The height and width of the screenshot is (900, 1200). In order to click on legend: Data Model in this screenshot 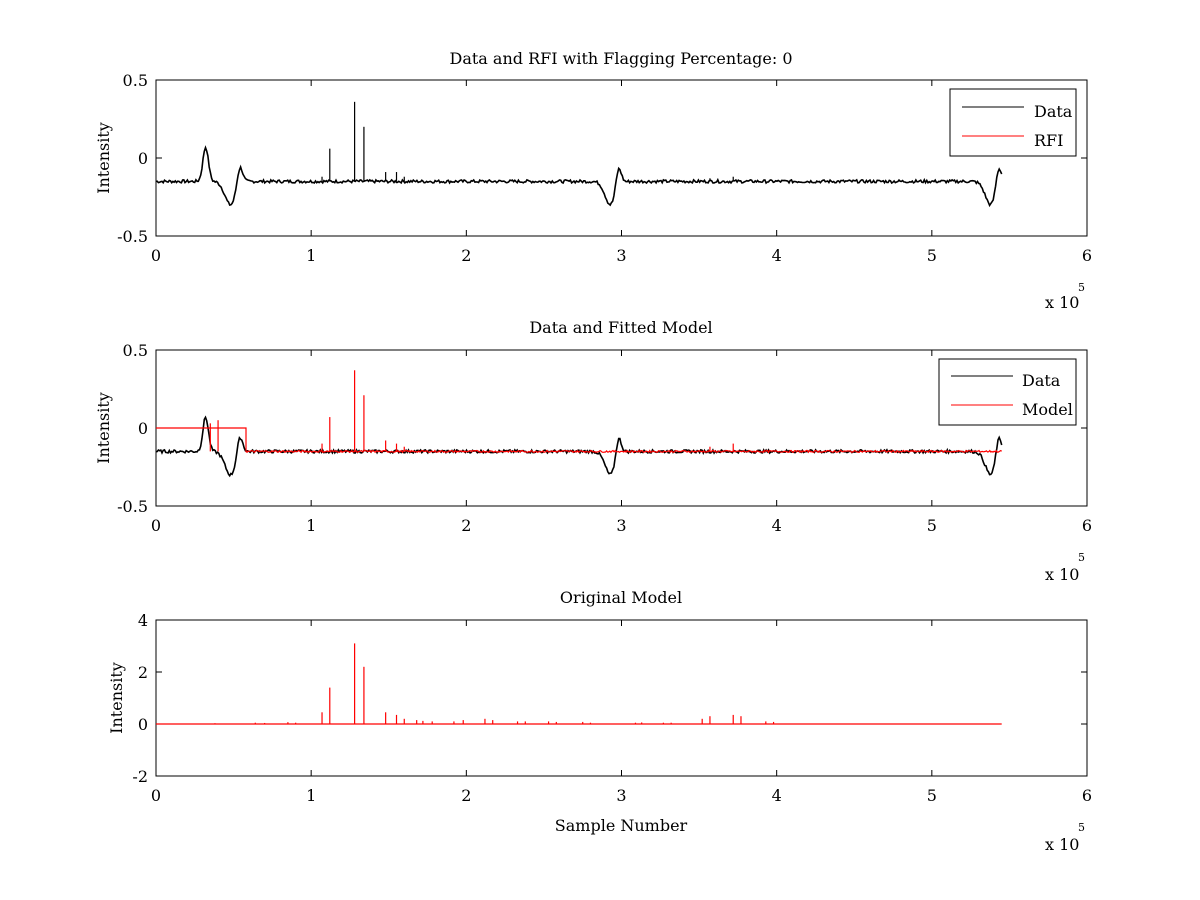, I will do `click(1007, 392)`.